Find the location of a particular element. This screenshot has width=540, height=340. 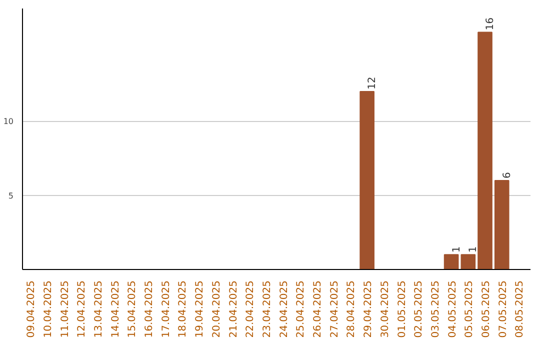

x-tick-label: 04.05.2025 is located at coordinates (452, 309).